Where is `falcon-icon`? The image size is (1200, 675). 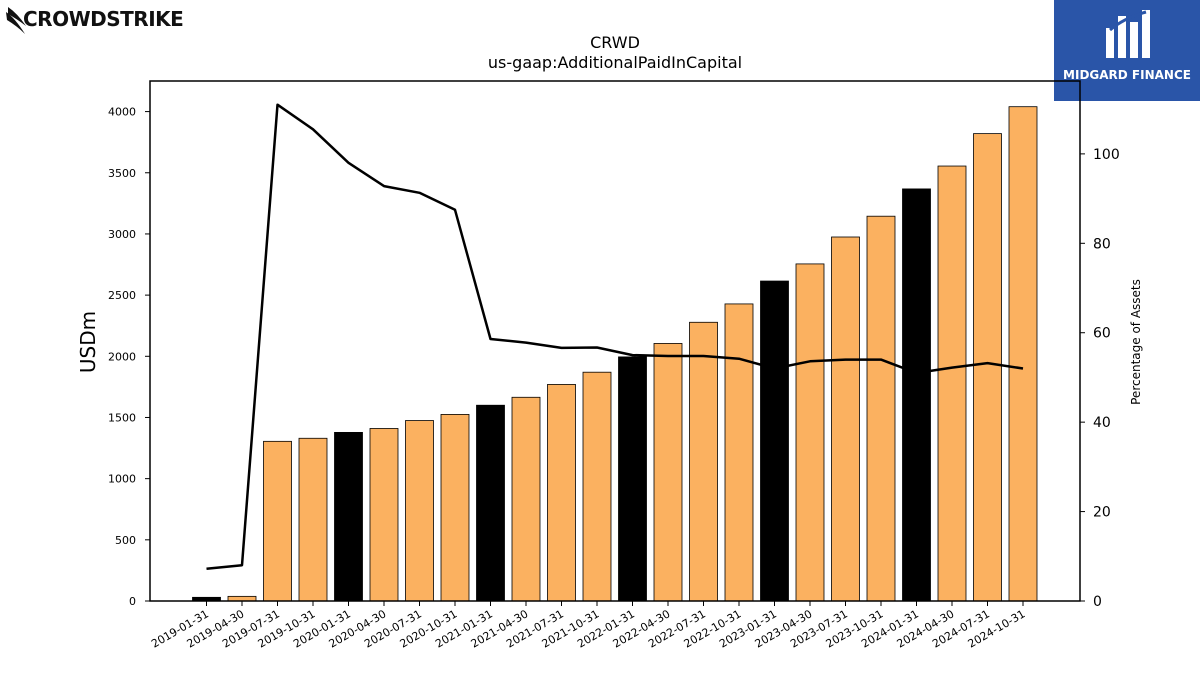 falcon-icon is located at coordinates (16, 20).